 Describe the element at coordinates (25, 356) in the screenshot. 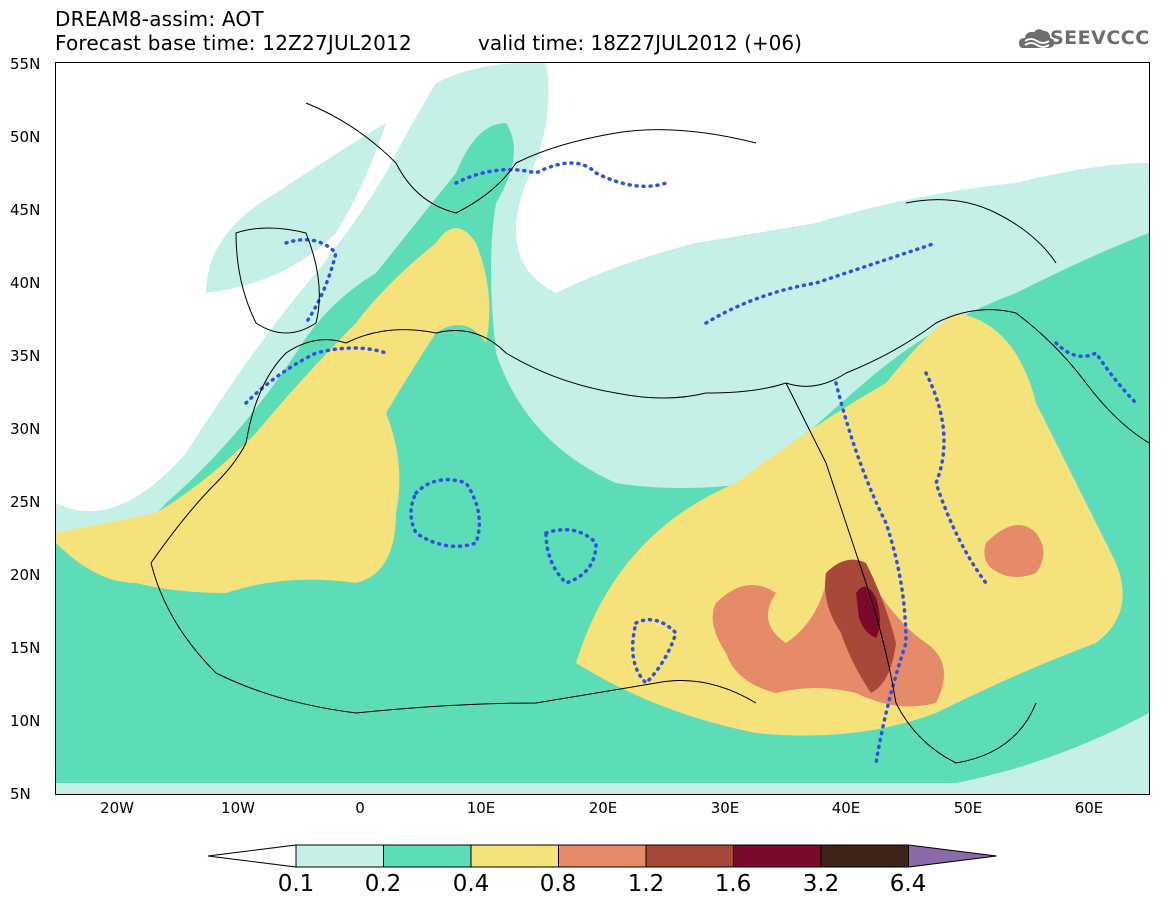

I see `lat-label-35n: 35N` at that location.